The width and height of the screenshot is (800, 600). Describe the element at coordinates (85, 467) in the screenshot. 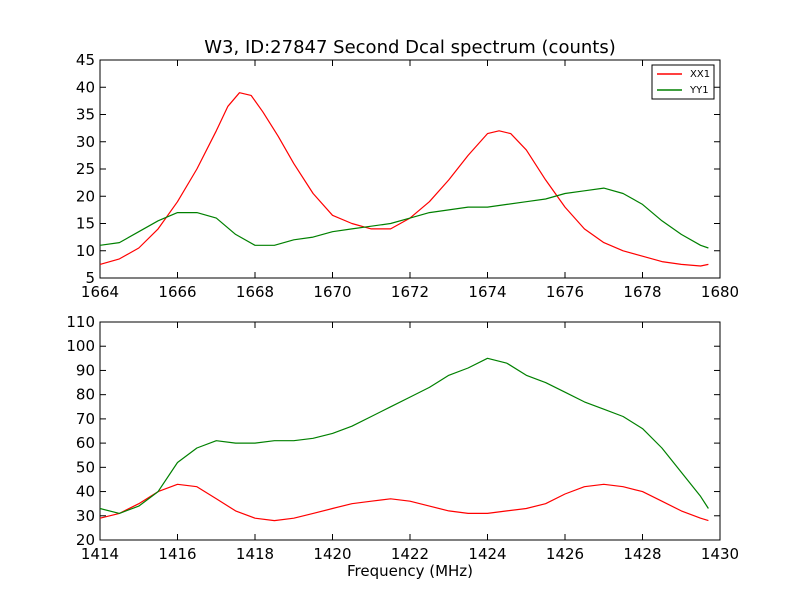

I see `bottom-y-tick-label: 50` at that location.